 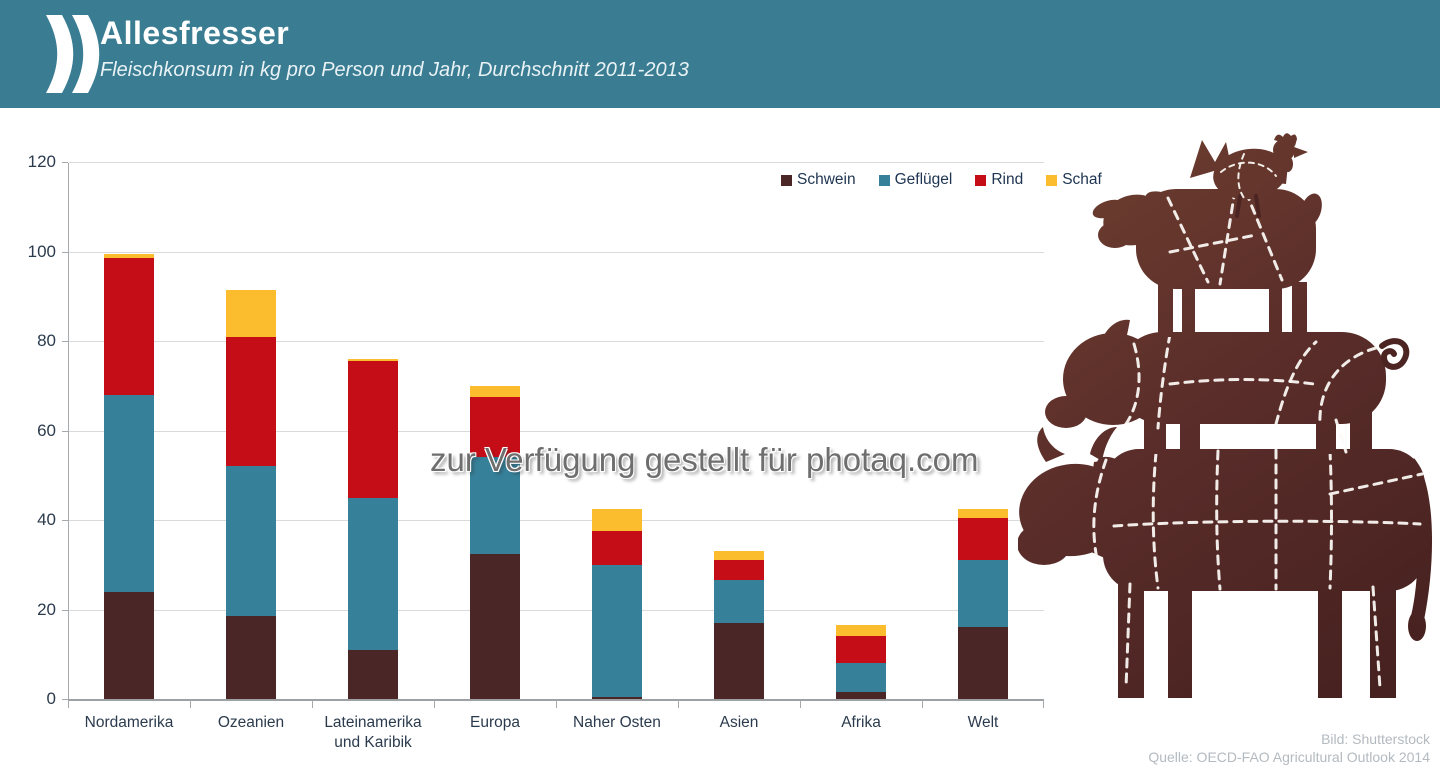 What do you see at coordinates (739, 722) in the screenshot?
I see `x-label-5: Asien` at bounding box center [739, 722].